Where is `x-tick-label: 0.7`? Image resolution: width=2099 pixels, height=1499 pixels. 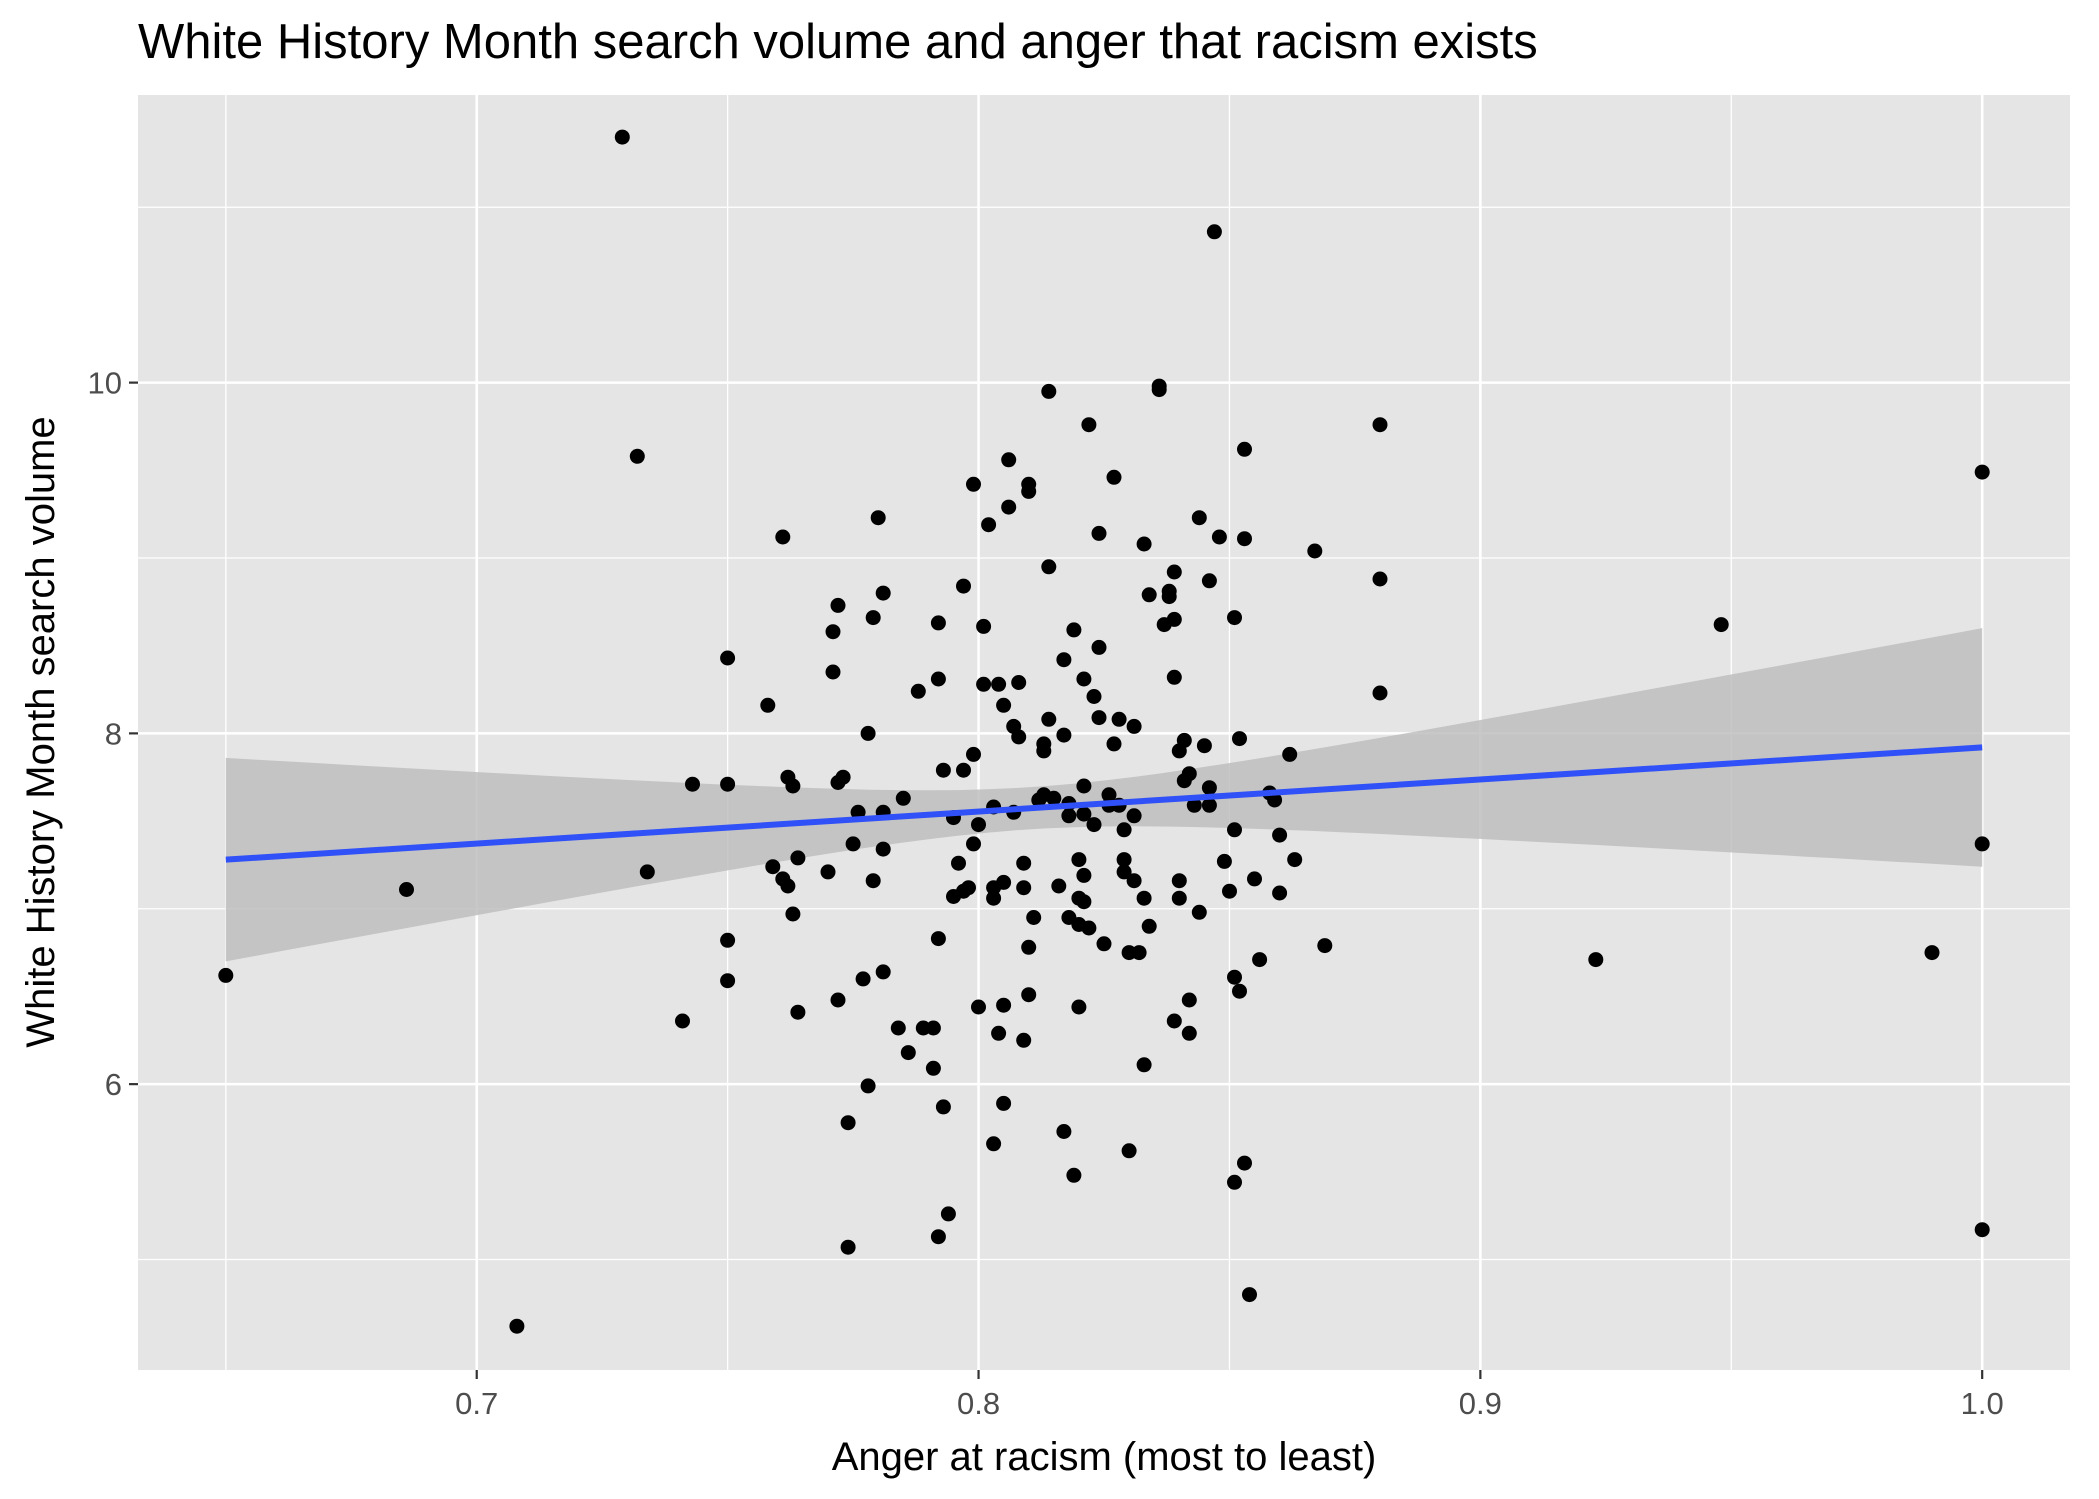
x-tick-label: 0.7 is located at coordinates (476, 1403).